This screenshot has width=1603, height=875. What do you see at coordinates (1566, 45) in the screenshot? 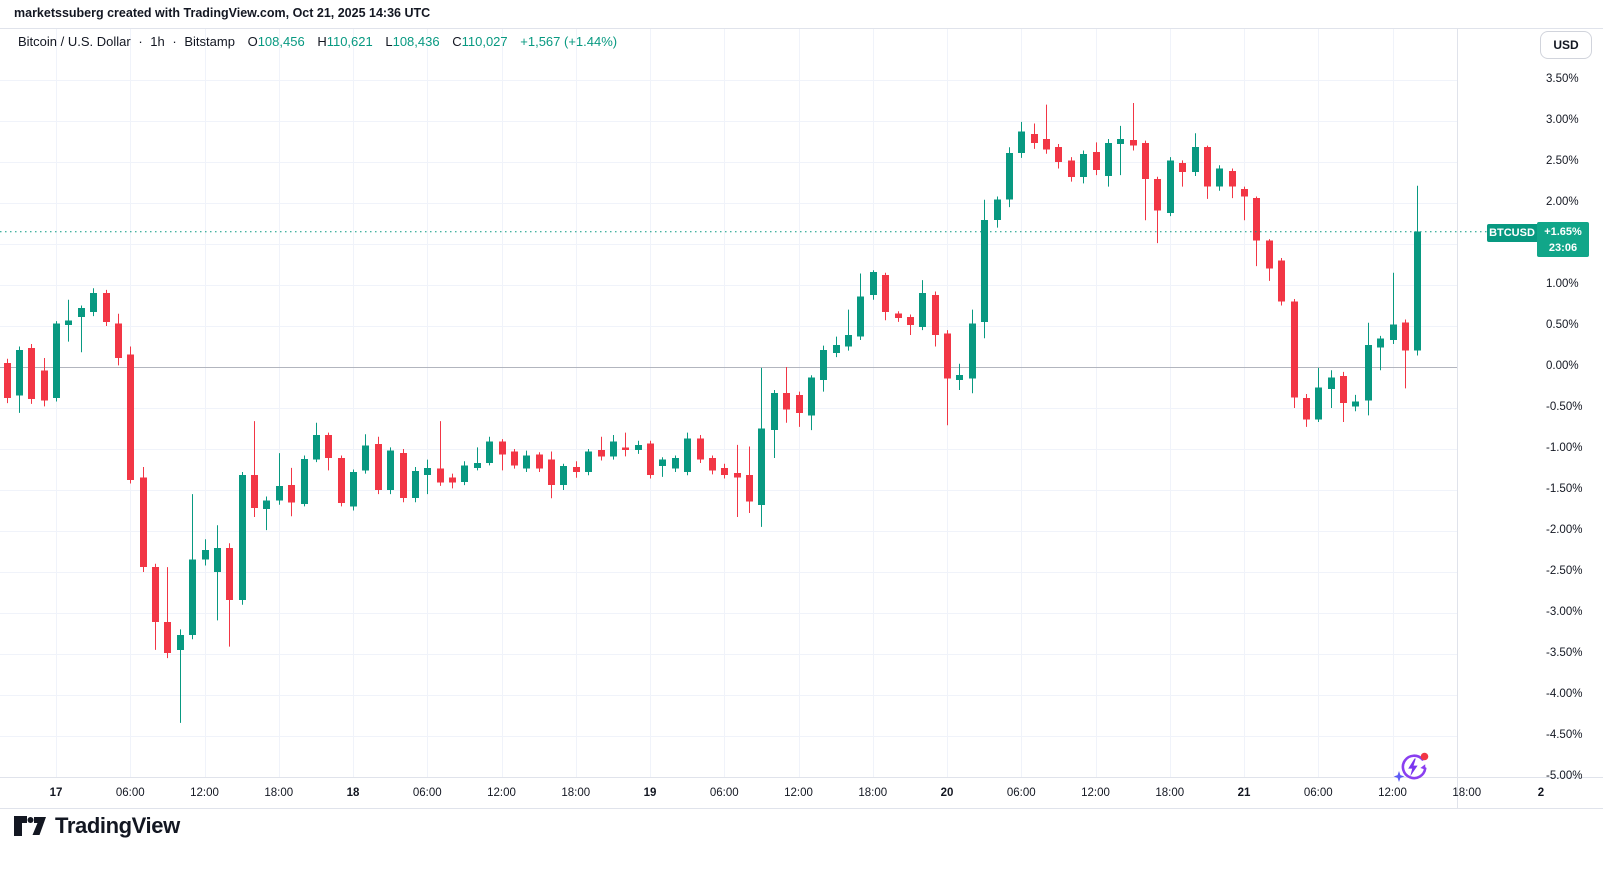
I see `currency-toggle-button: USD` at bounding box center [1566, 45].